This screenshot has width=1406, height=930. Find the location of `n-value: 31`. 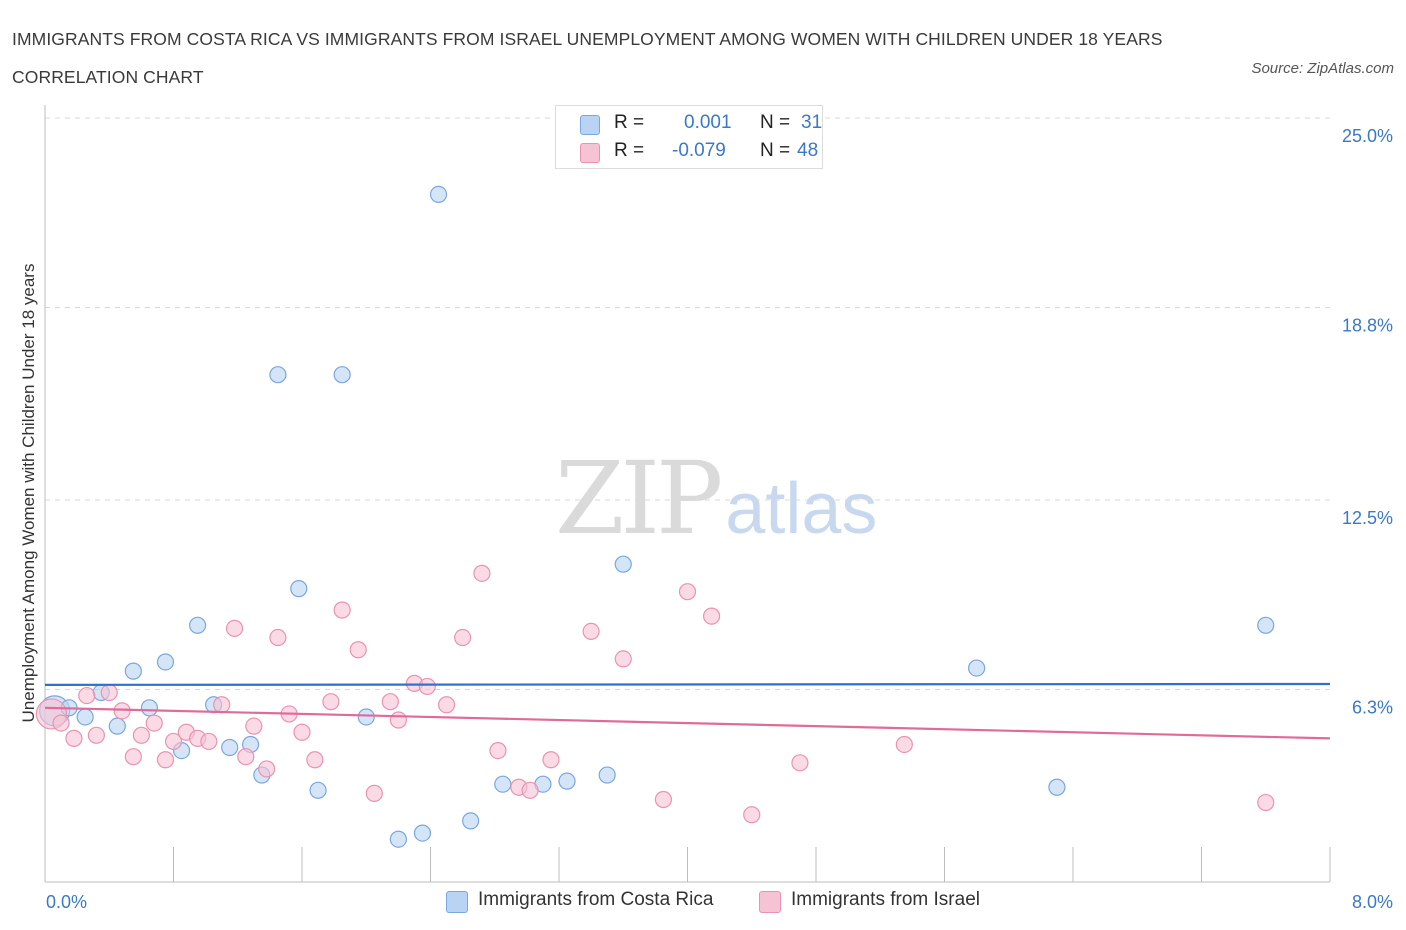

n-value: 31 is located at coordinates (812, 122).